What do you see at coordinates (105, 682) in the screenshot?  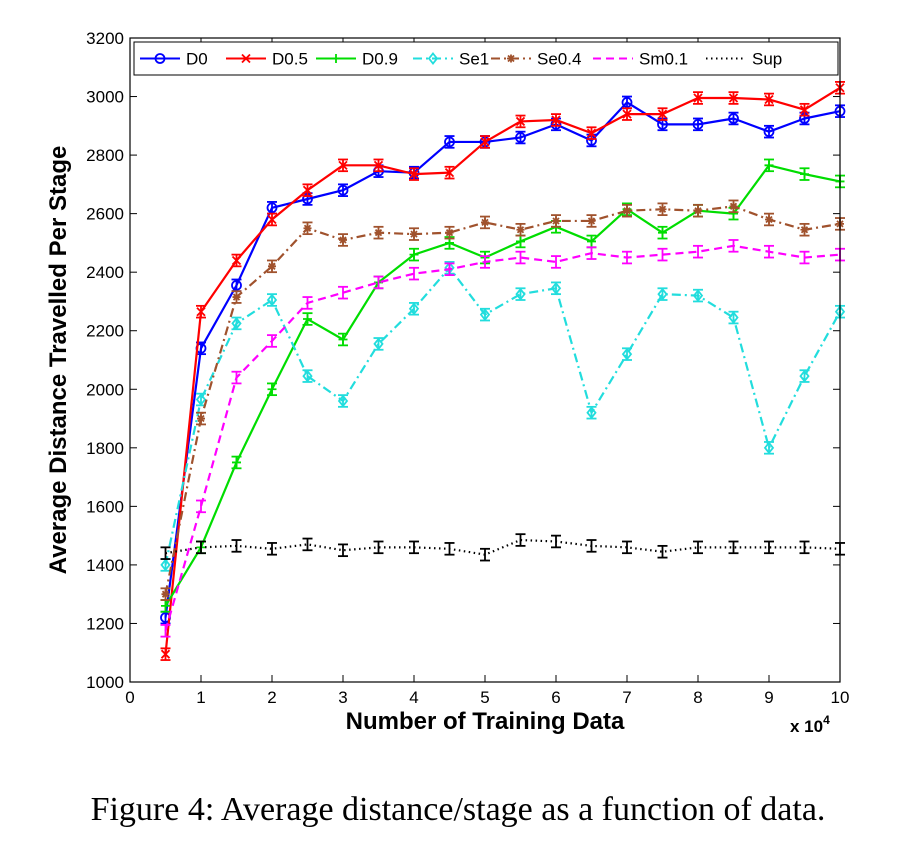 I see `y-tick-label: 1000` at bounding box center [105, 682].